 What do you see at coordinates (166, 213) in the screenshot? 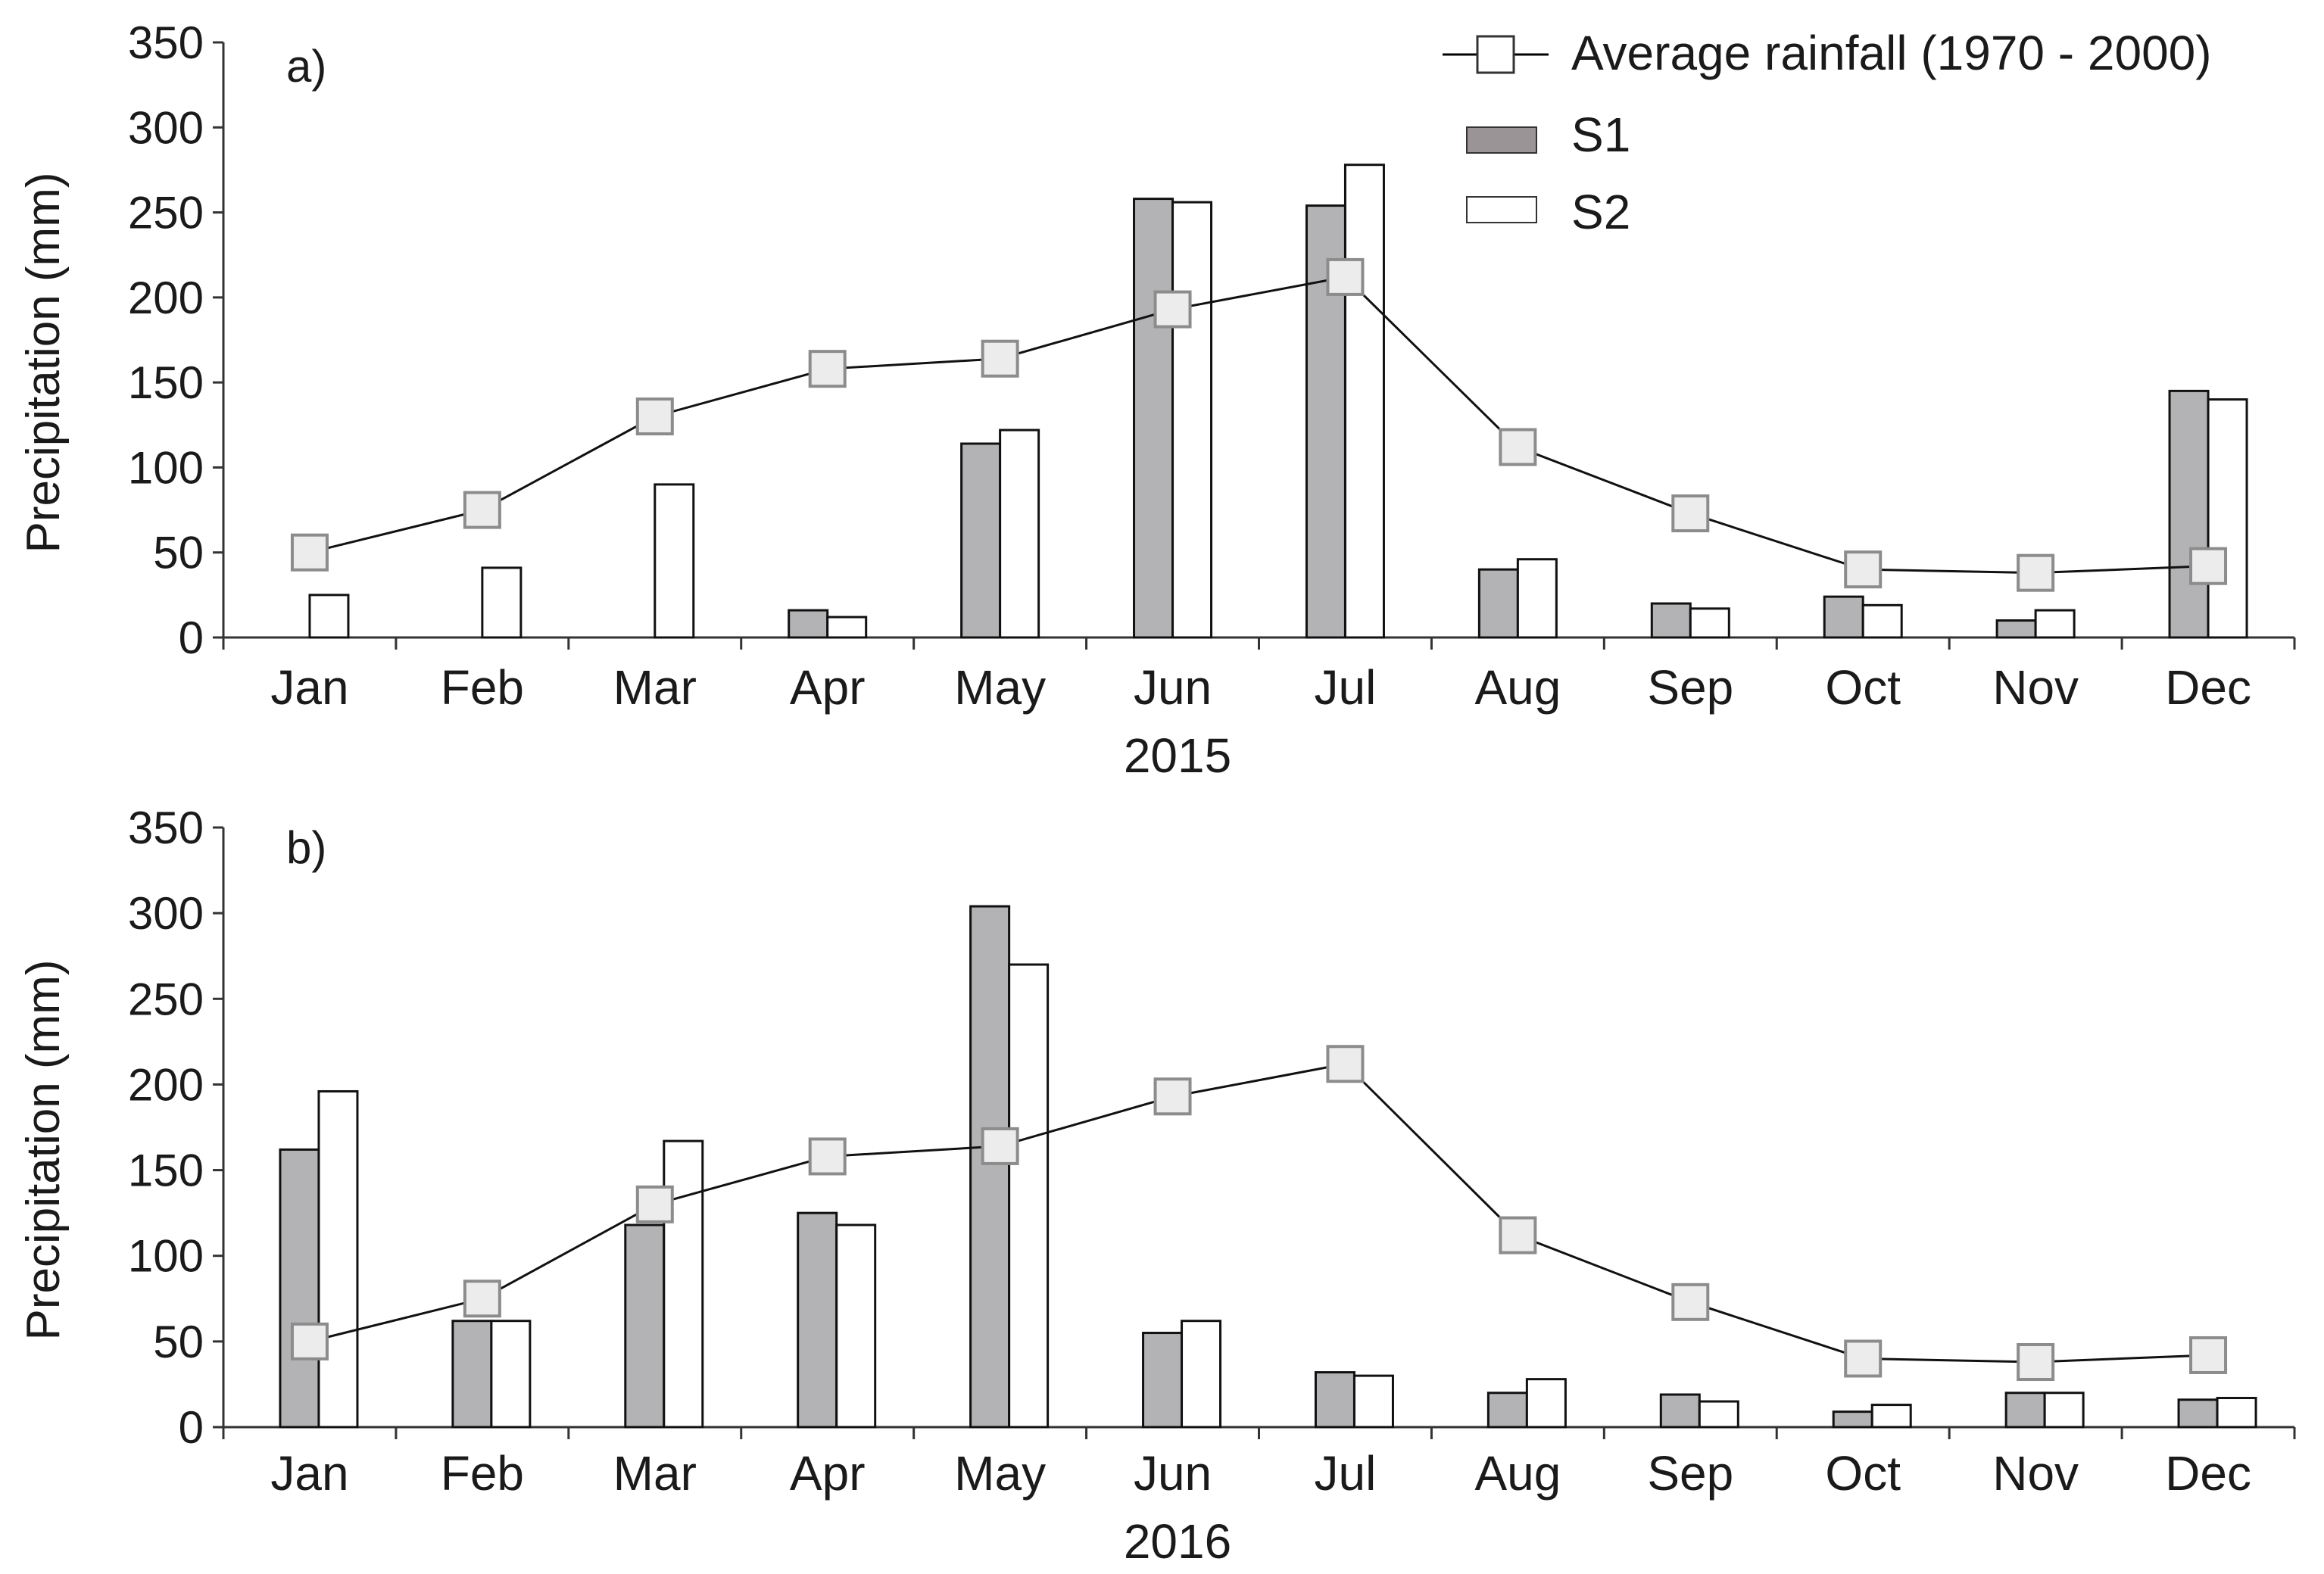
I see `y-tick-label: 250` at bounding box center [166, 213].